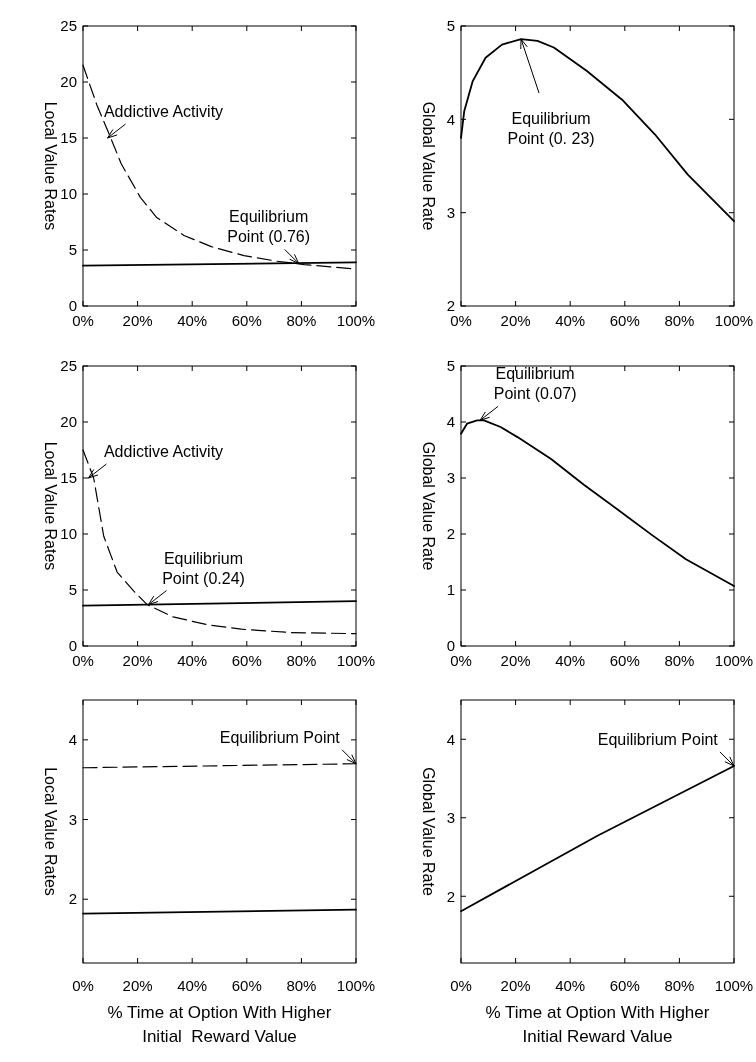  What do you see at coordinates (203, 568) in the screenshot?
I see `annotation: Equilibrium Point (0.24)` at bounding box center [203, 568].